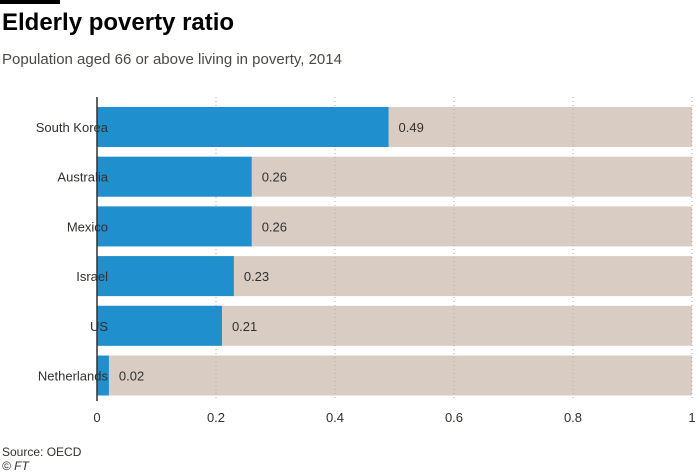  Describe the element at coordinates (30, 2) in the screenshot. I see `top-rule` at that location.